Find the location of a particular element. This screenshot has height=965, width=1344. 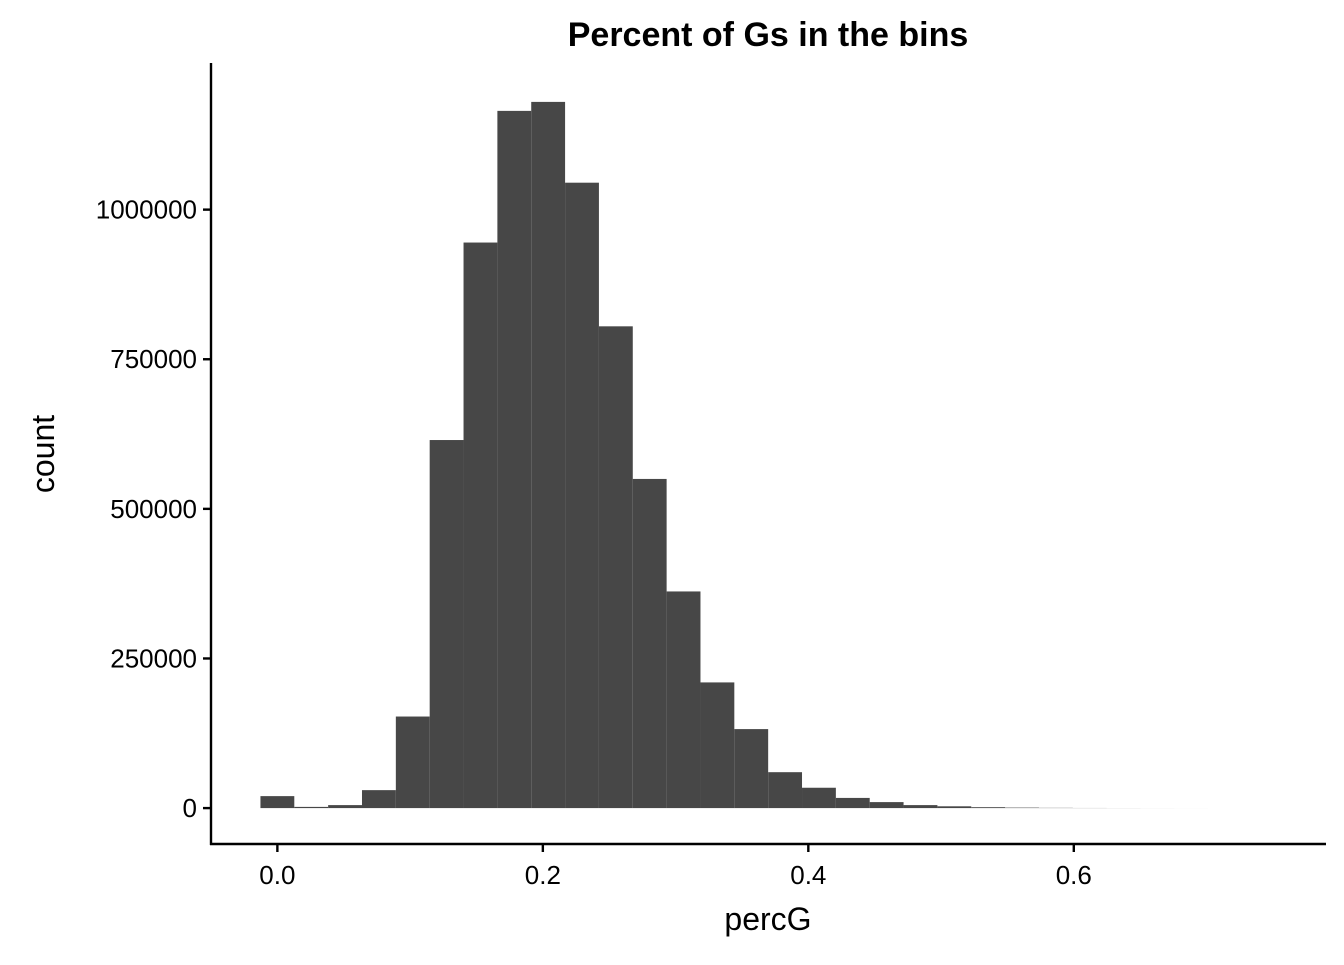

y-axis-ticks: 0 250000 500000 750000 1000000 is located at coordinates (153, 509).